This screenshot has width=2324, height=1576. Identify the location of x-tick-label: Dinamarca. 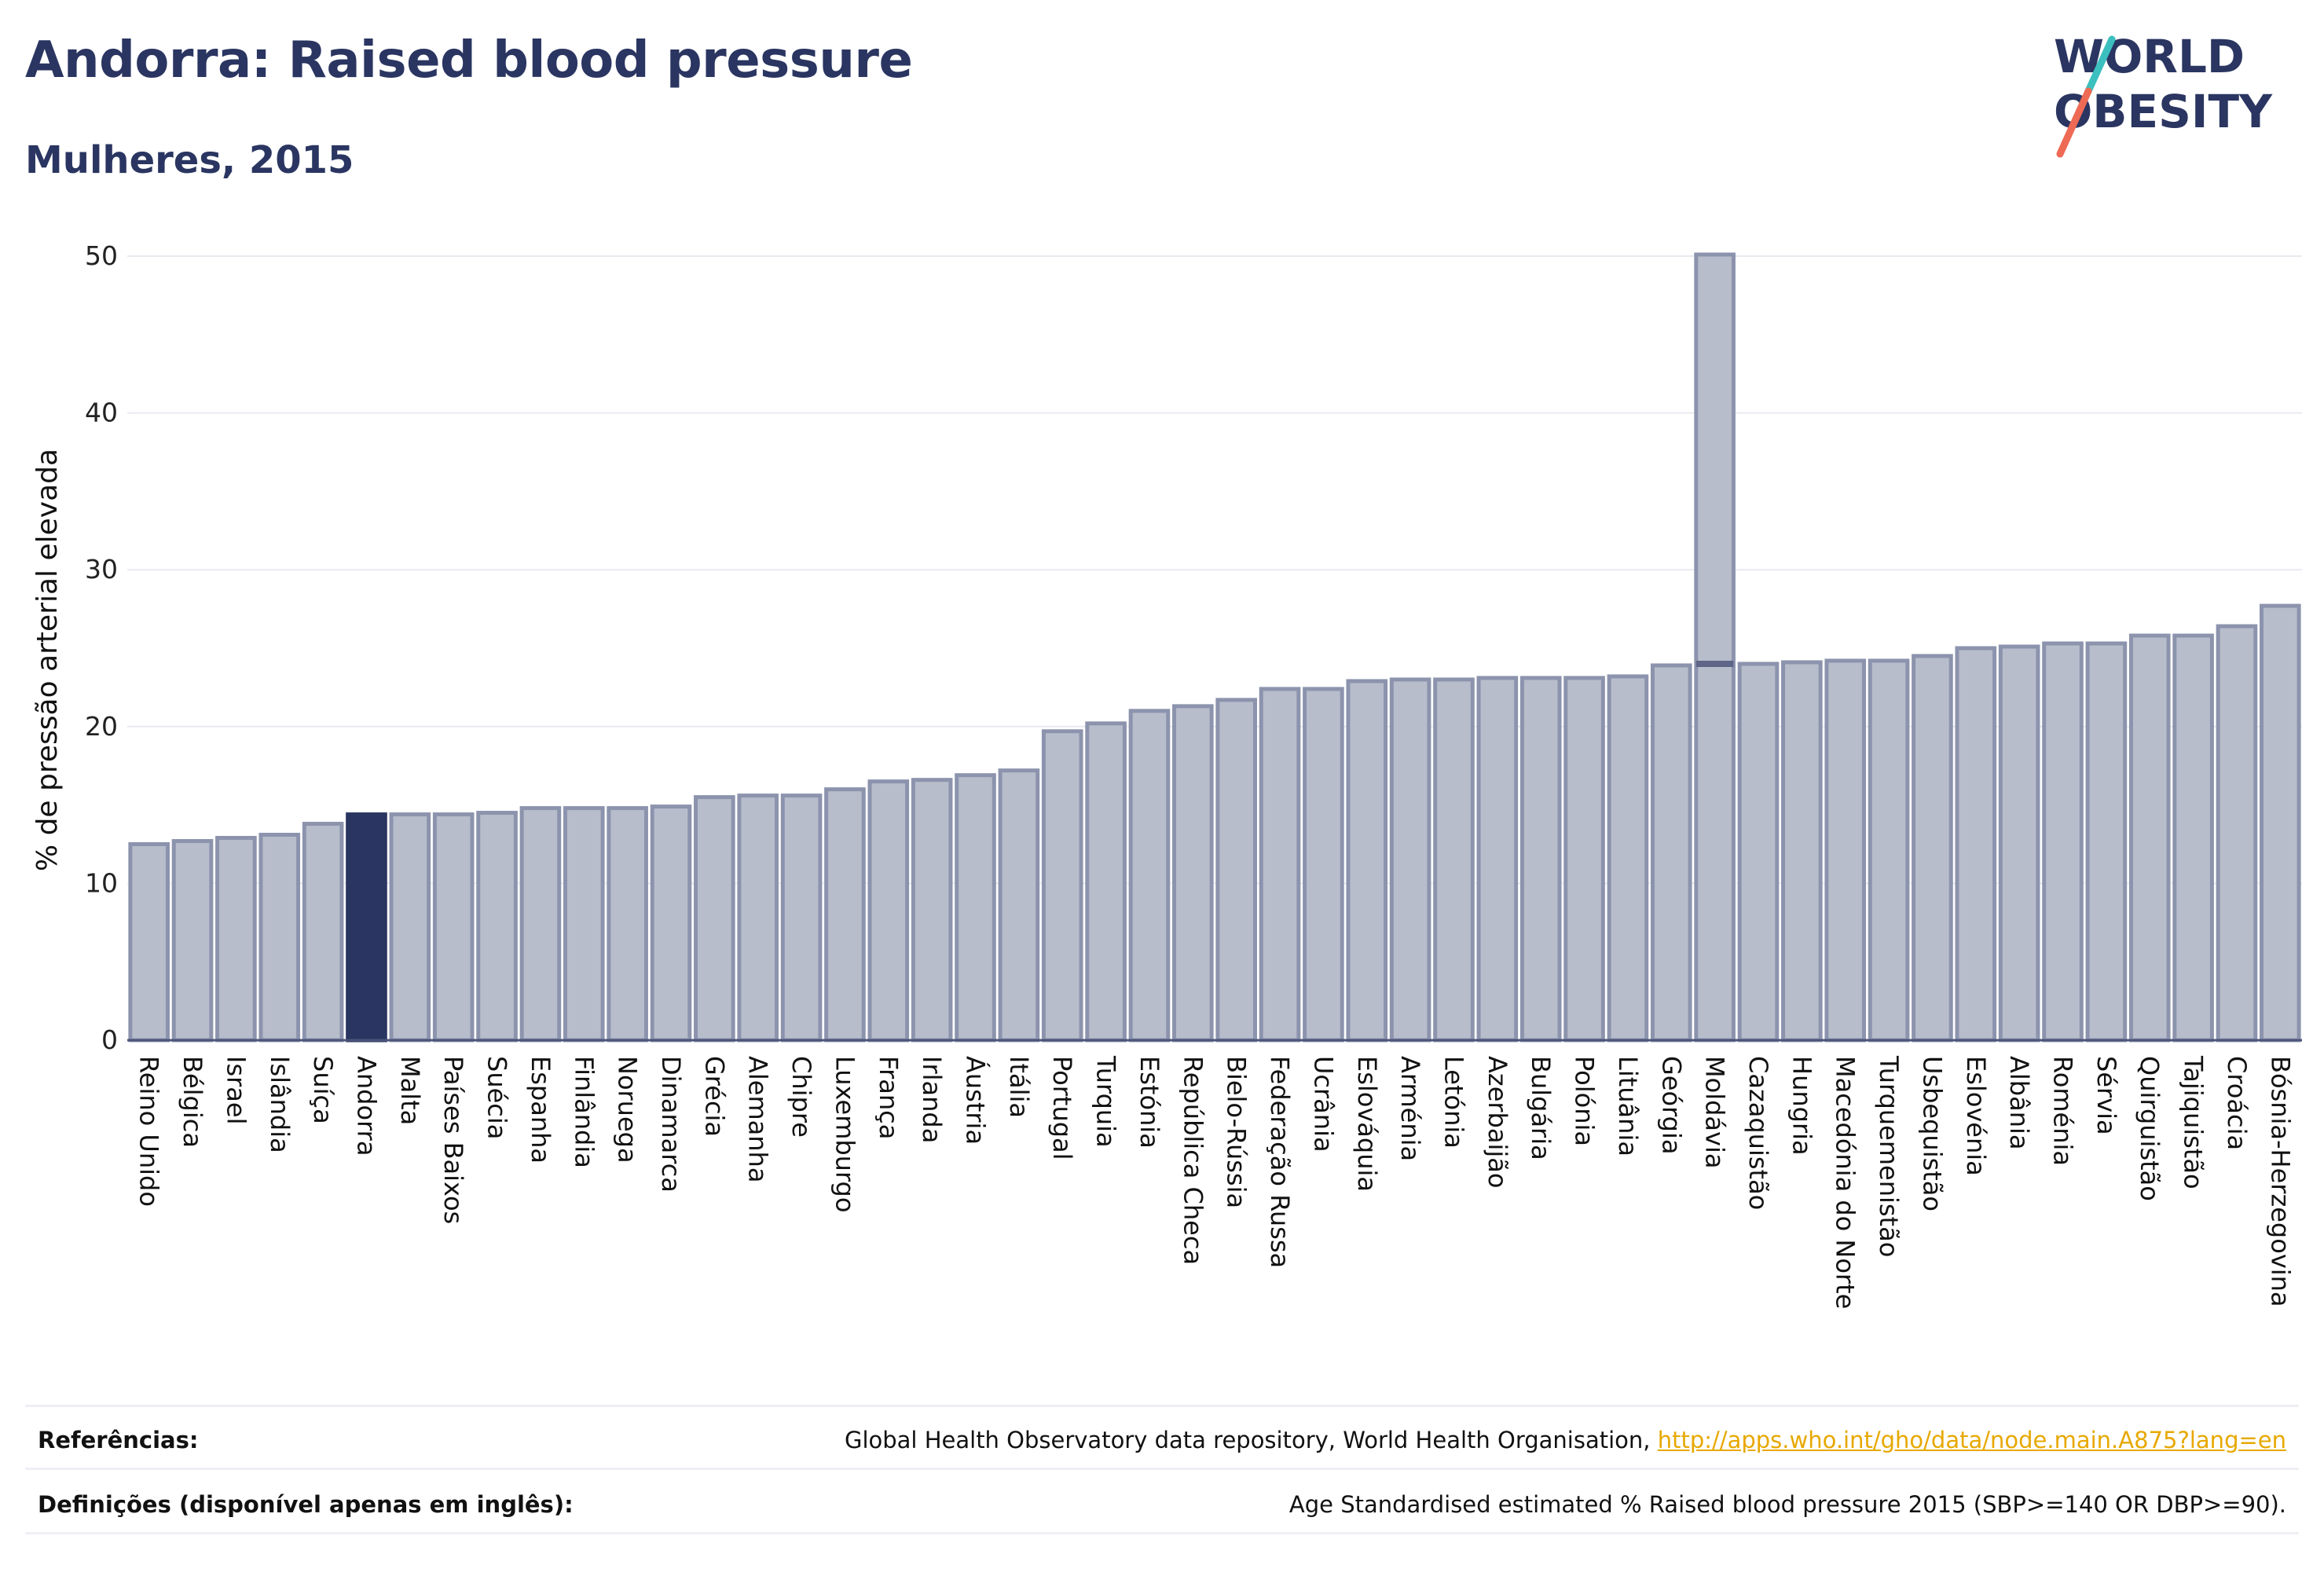
(671, 1124).